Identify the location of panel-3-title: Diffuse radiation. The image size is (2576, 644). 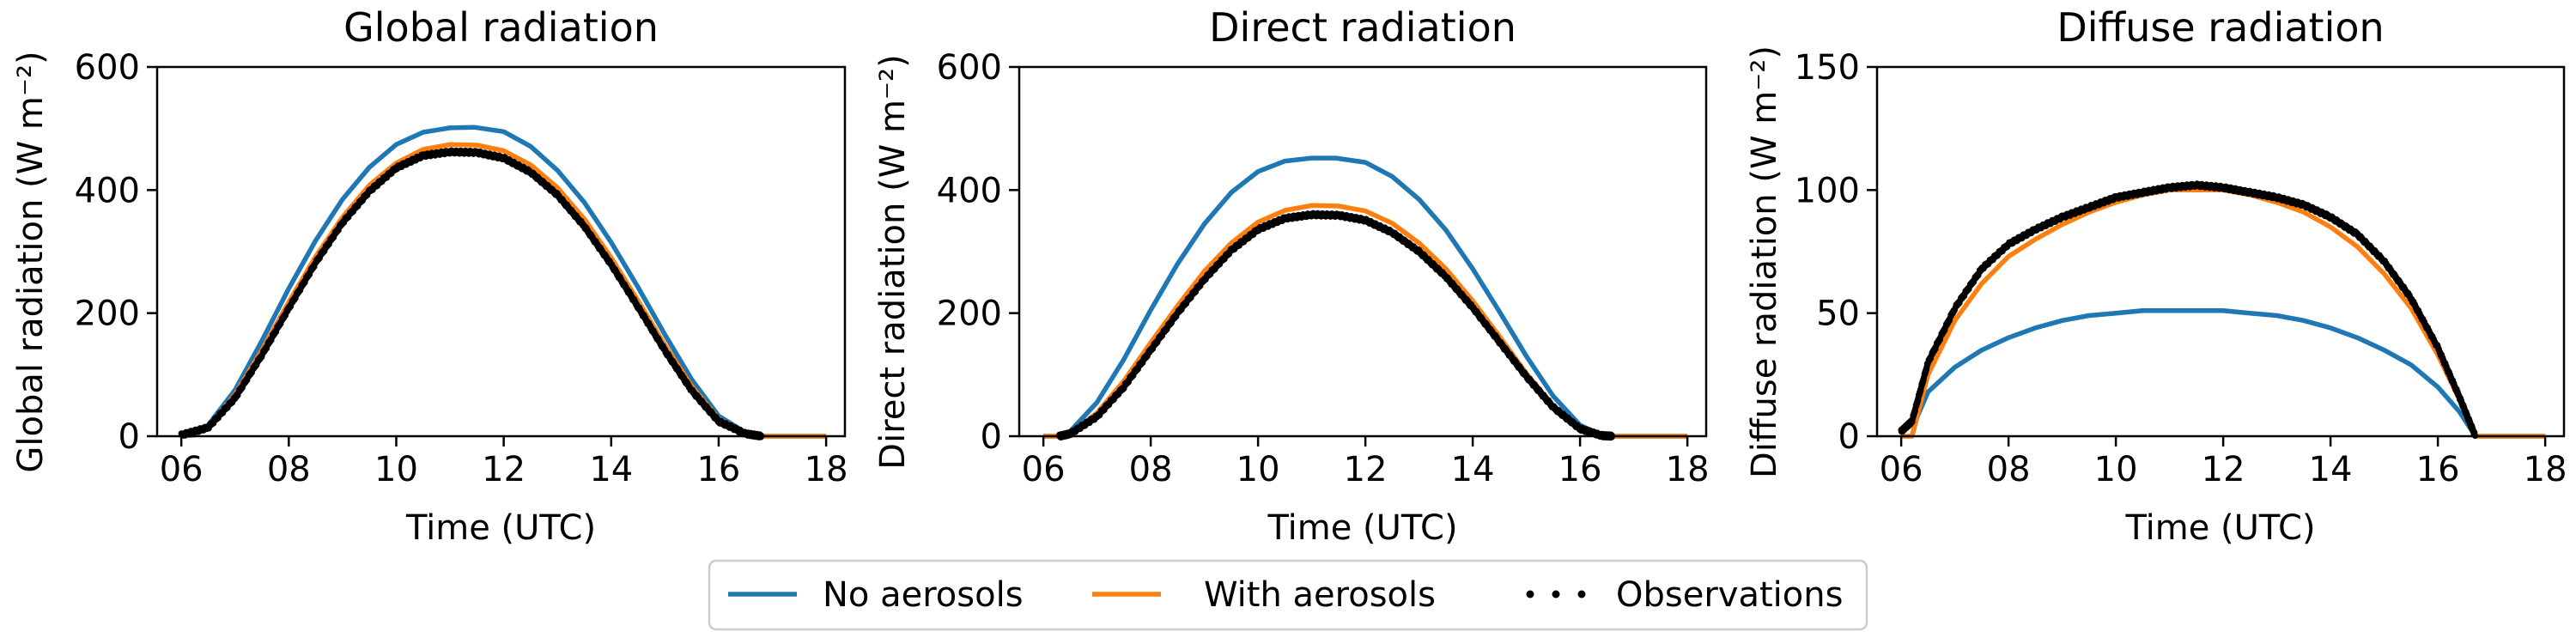
(2221, 28).